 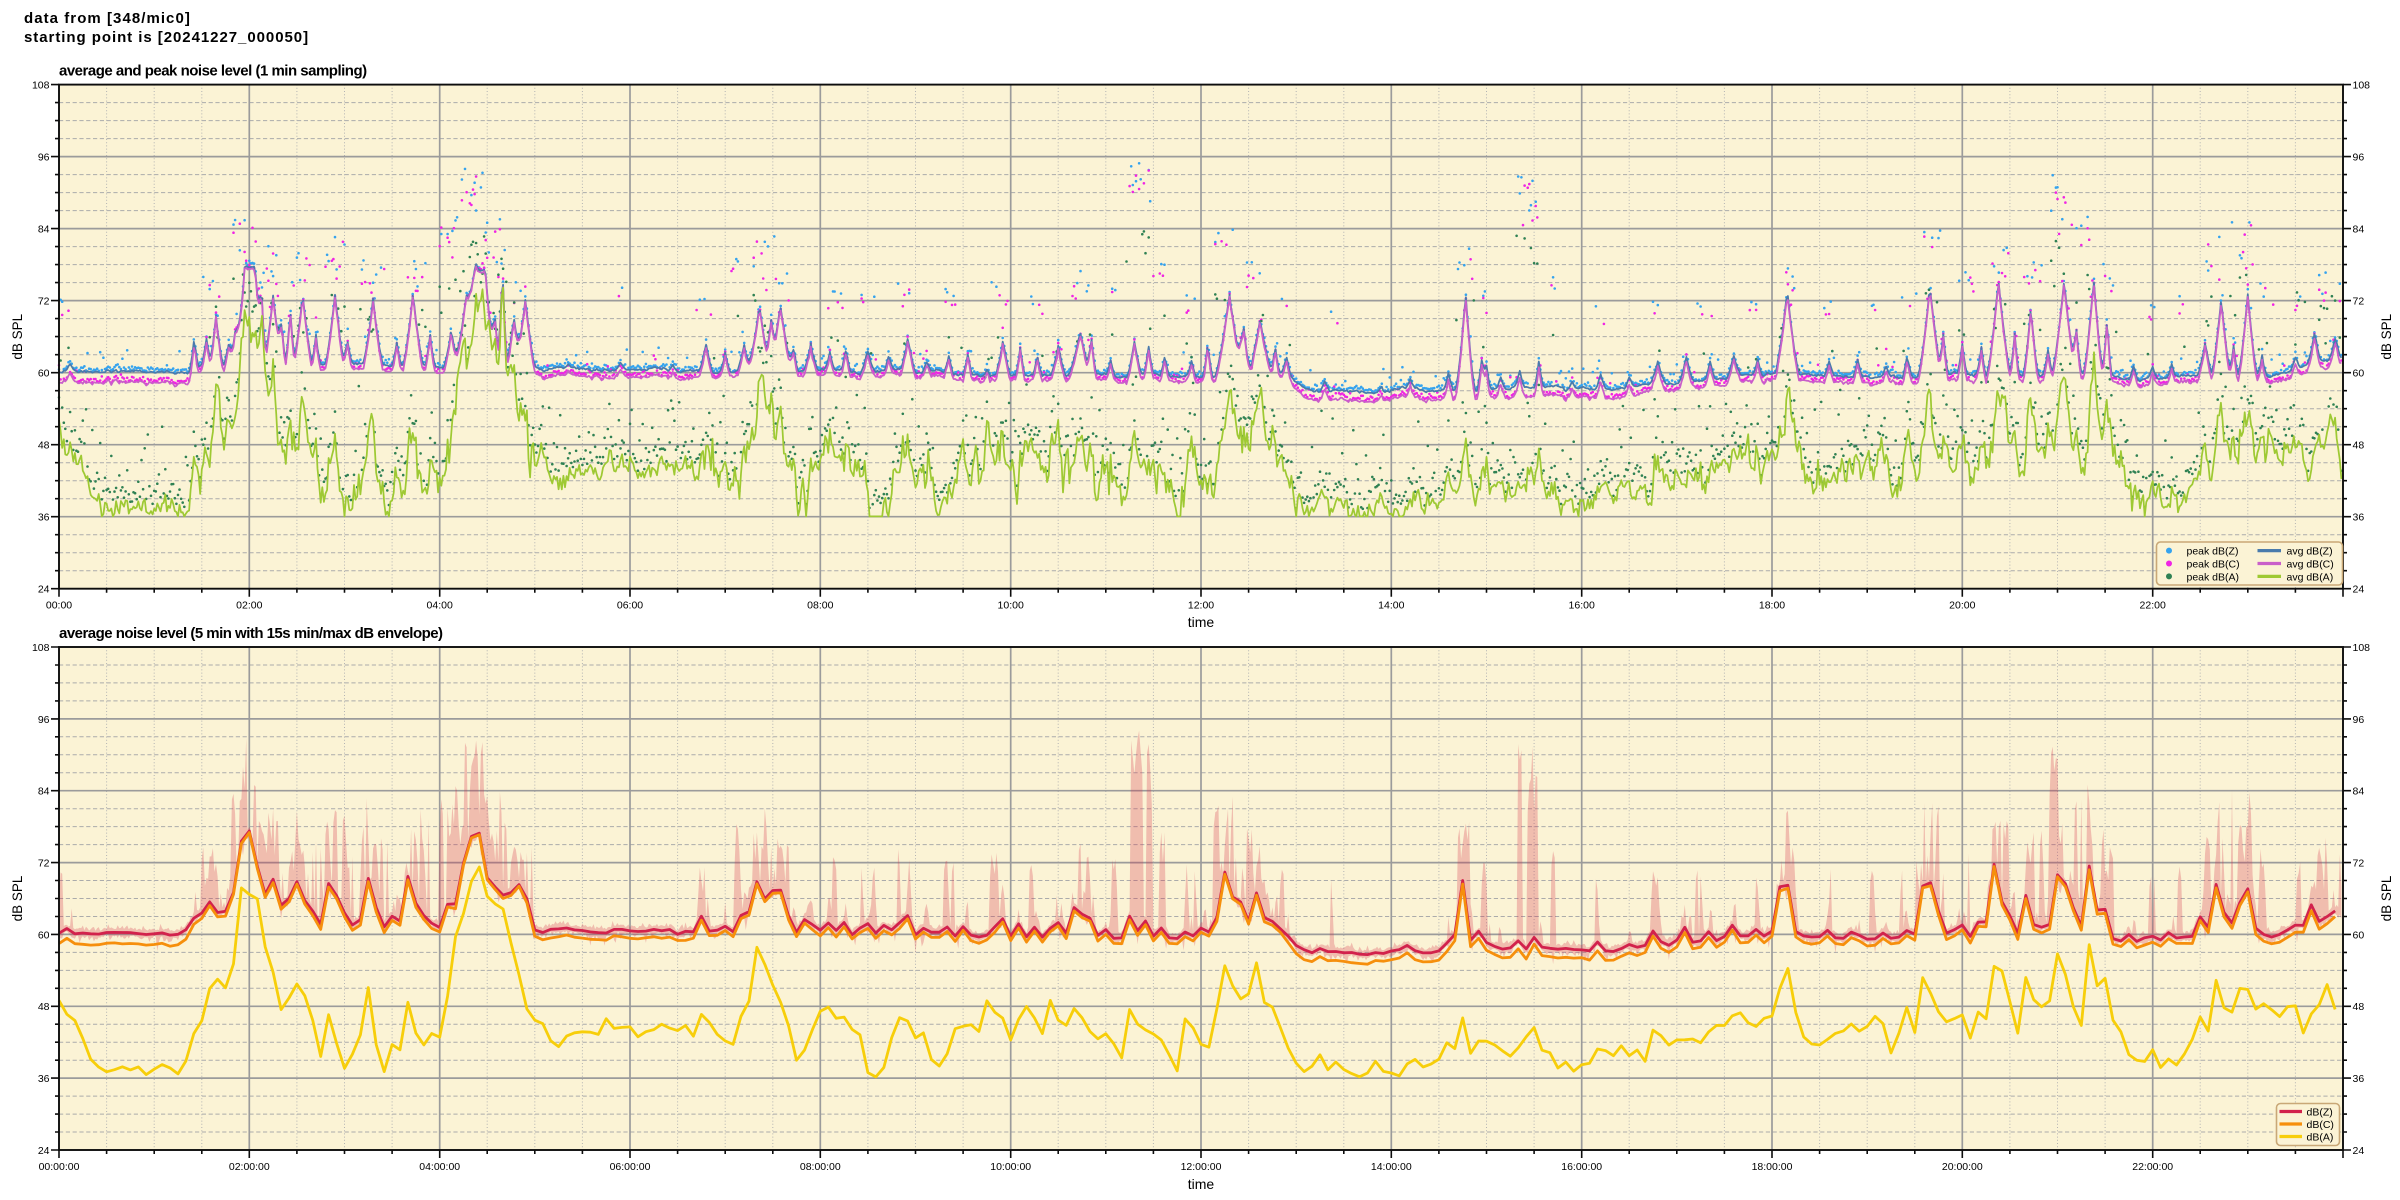 I want to click on svg-text: 14:00:00, so click(x=1391, y=1167).